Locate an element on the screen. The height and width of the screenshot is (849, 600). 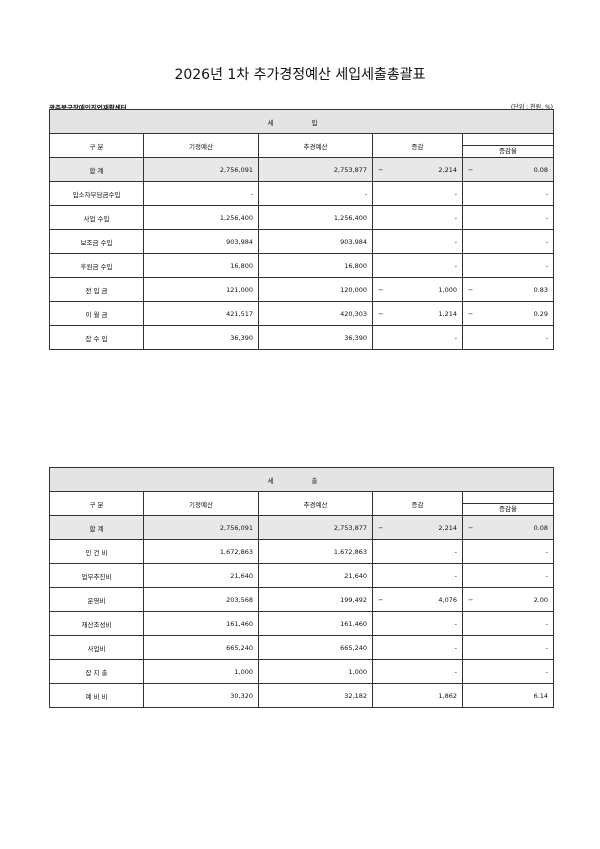
table-row: 사업비 665,240 665,240 - - is located at coordinates (302, 647).